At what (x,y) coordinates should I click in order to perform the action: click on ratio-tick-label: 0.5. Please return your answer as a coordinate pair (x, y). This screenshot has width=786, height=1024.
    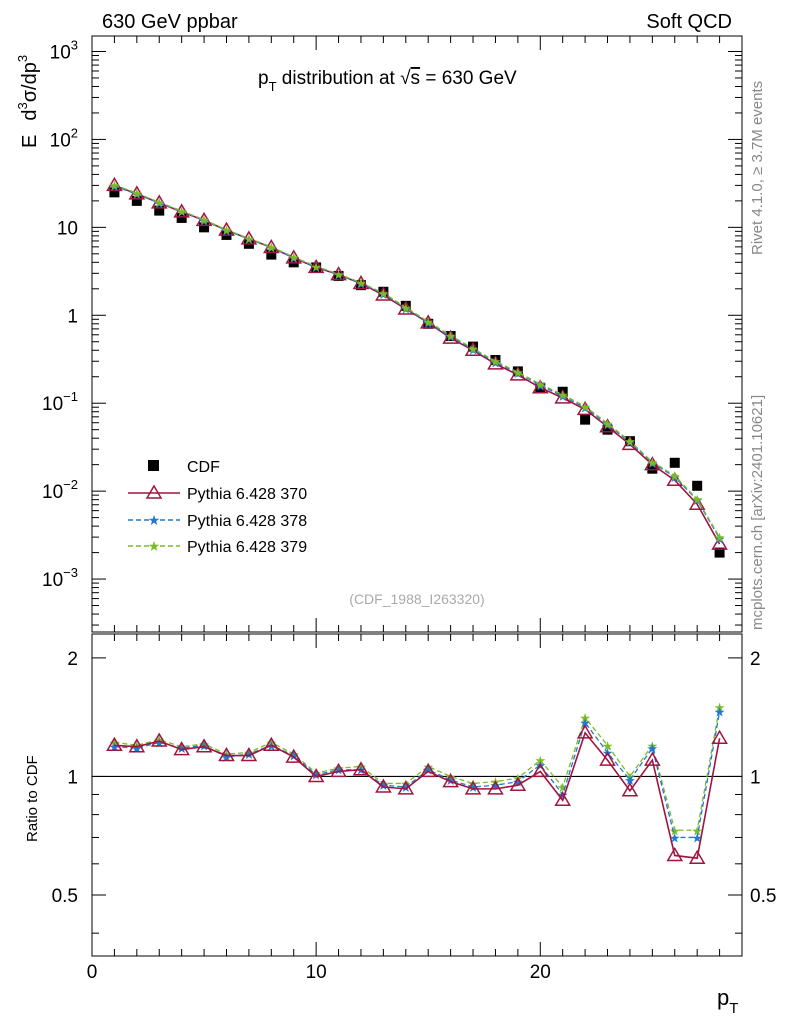
    Looking at the image, I should click on (65, 896).